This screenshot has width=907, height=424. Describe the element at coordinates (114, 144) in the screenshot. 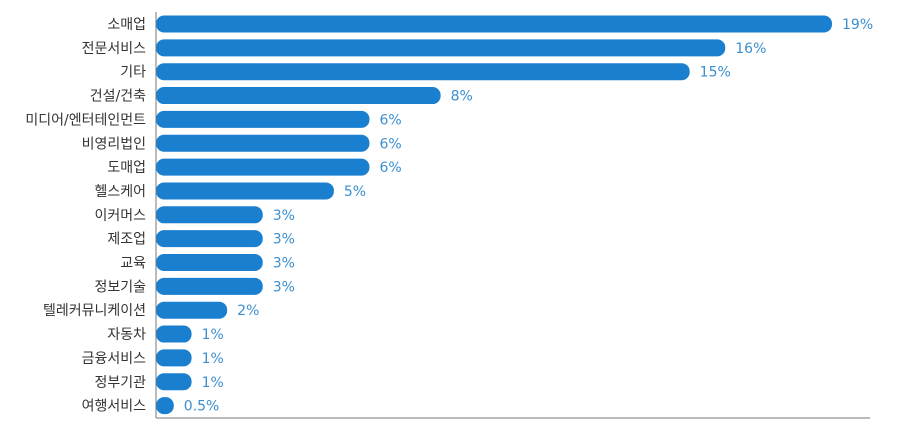

I see `category-label: 비영리법인` at that location.